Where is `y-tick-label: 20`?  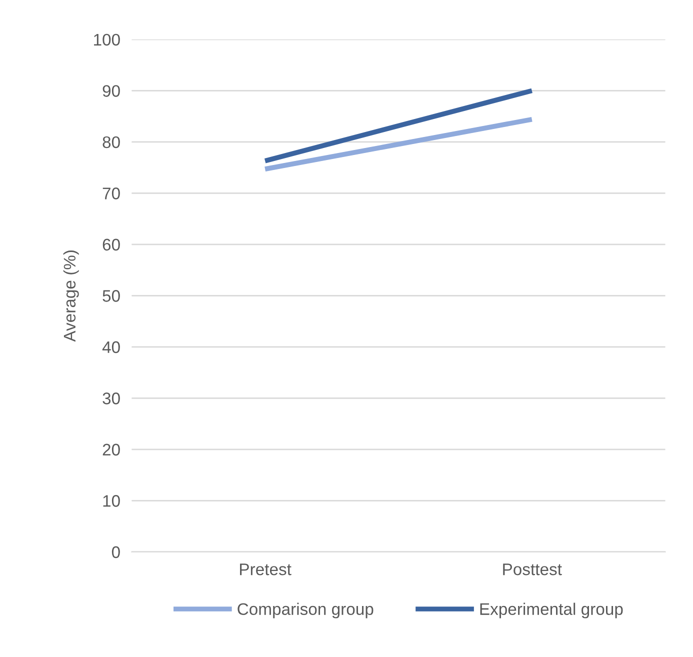
y-tick-label: 20 is located at coordinates (111, 450).